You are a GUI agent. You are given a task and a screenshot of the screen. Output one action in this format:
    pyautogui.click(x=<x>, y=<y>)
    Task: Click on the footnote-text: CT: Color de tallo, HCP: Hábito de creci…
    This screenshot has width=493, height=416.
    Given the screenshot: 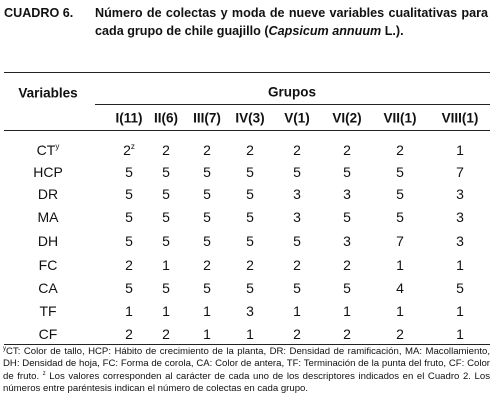 What is the action you would take?
    pyautogui.click(x=246, y=364)
    